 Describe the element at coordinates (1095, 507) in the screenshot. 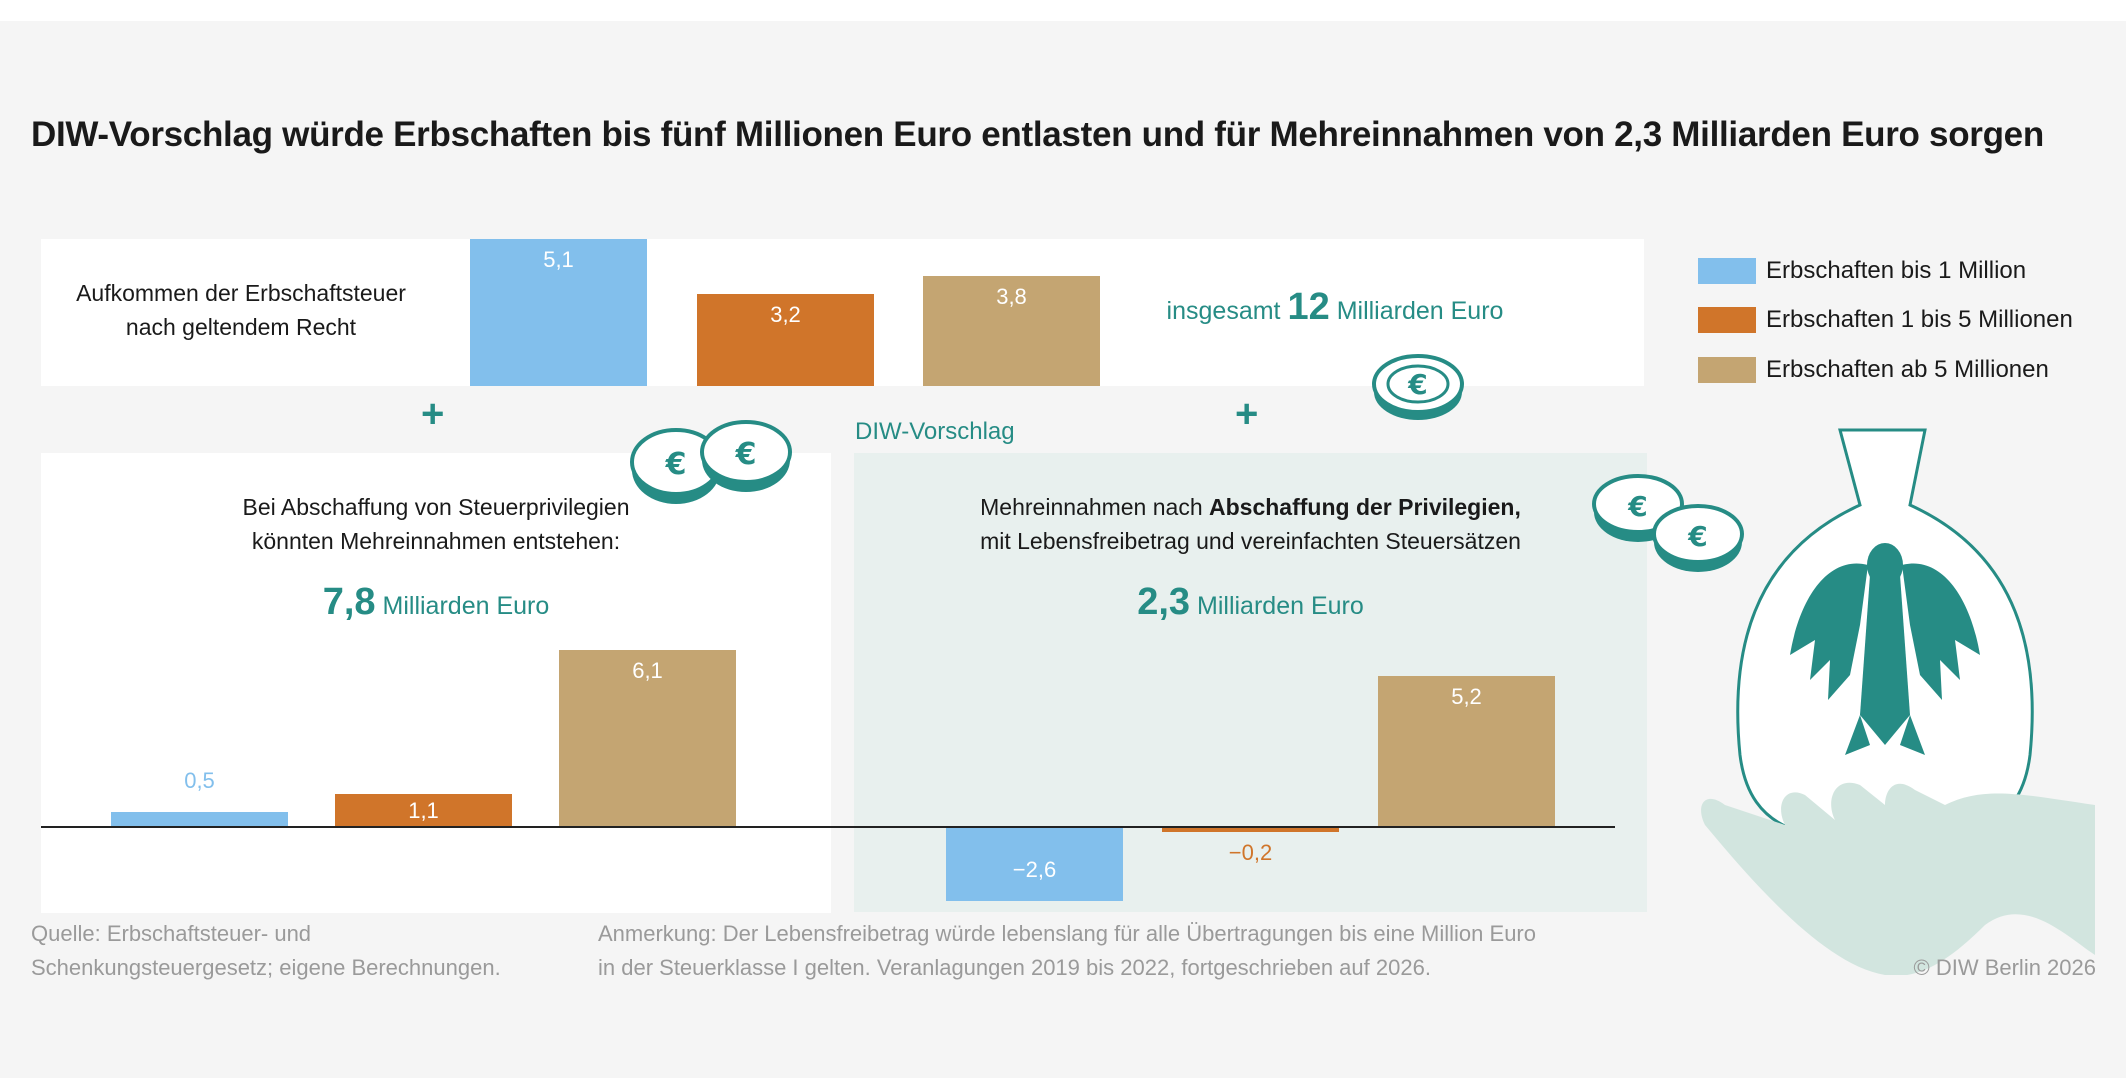

I see `diw-heading-line1: Mehreinnahmen nach` at that location.